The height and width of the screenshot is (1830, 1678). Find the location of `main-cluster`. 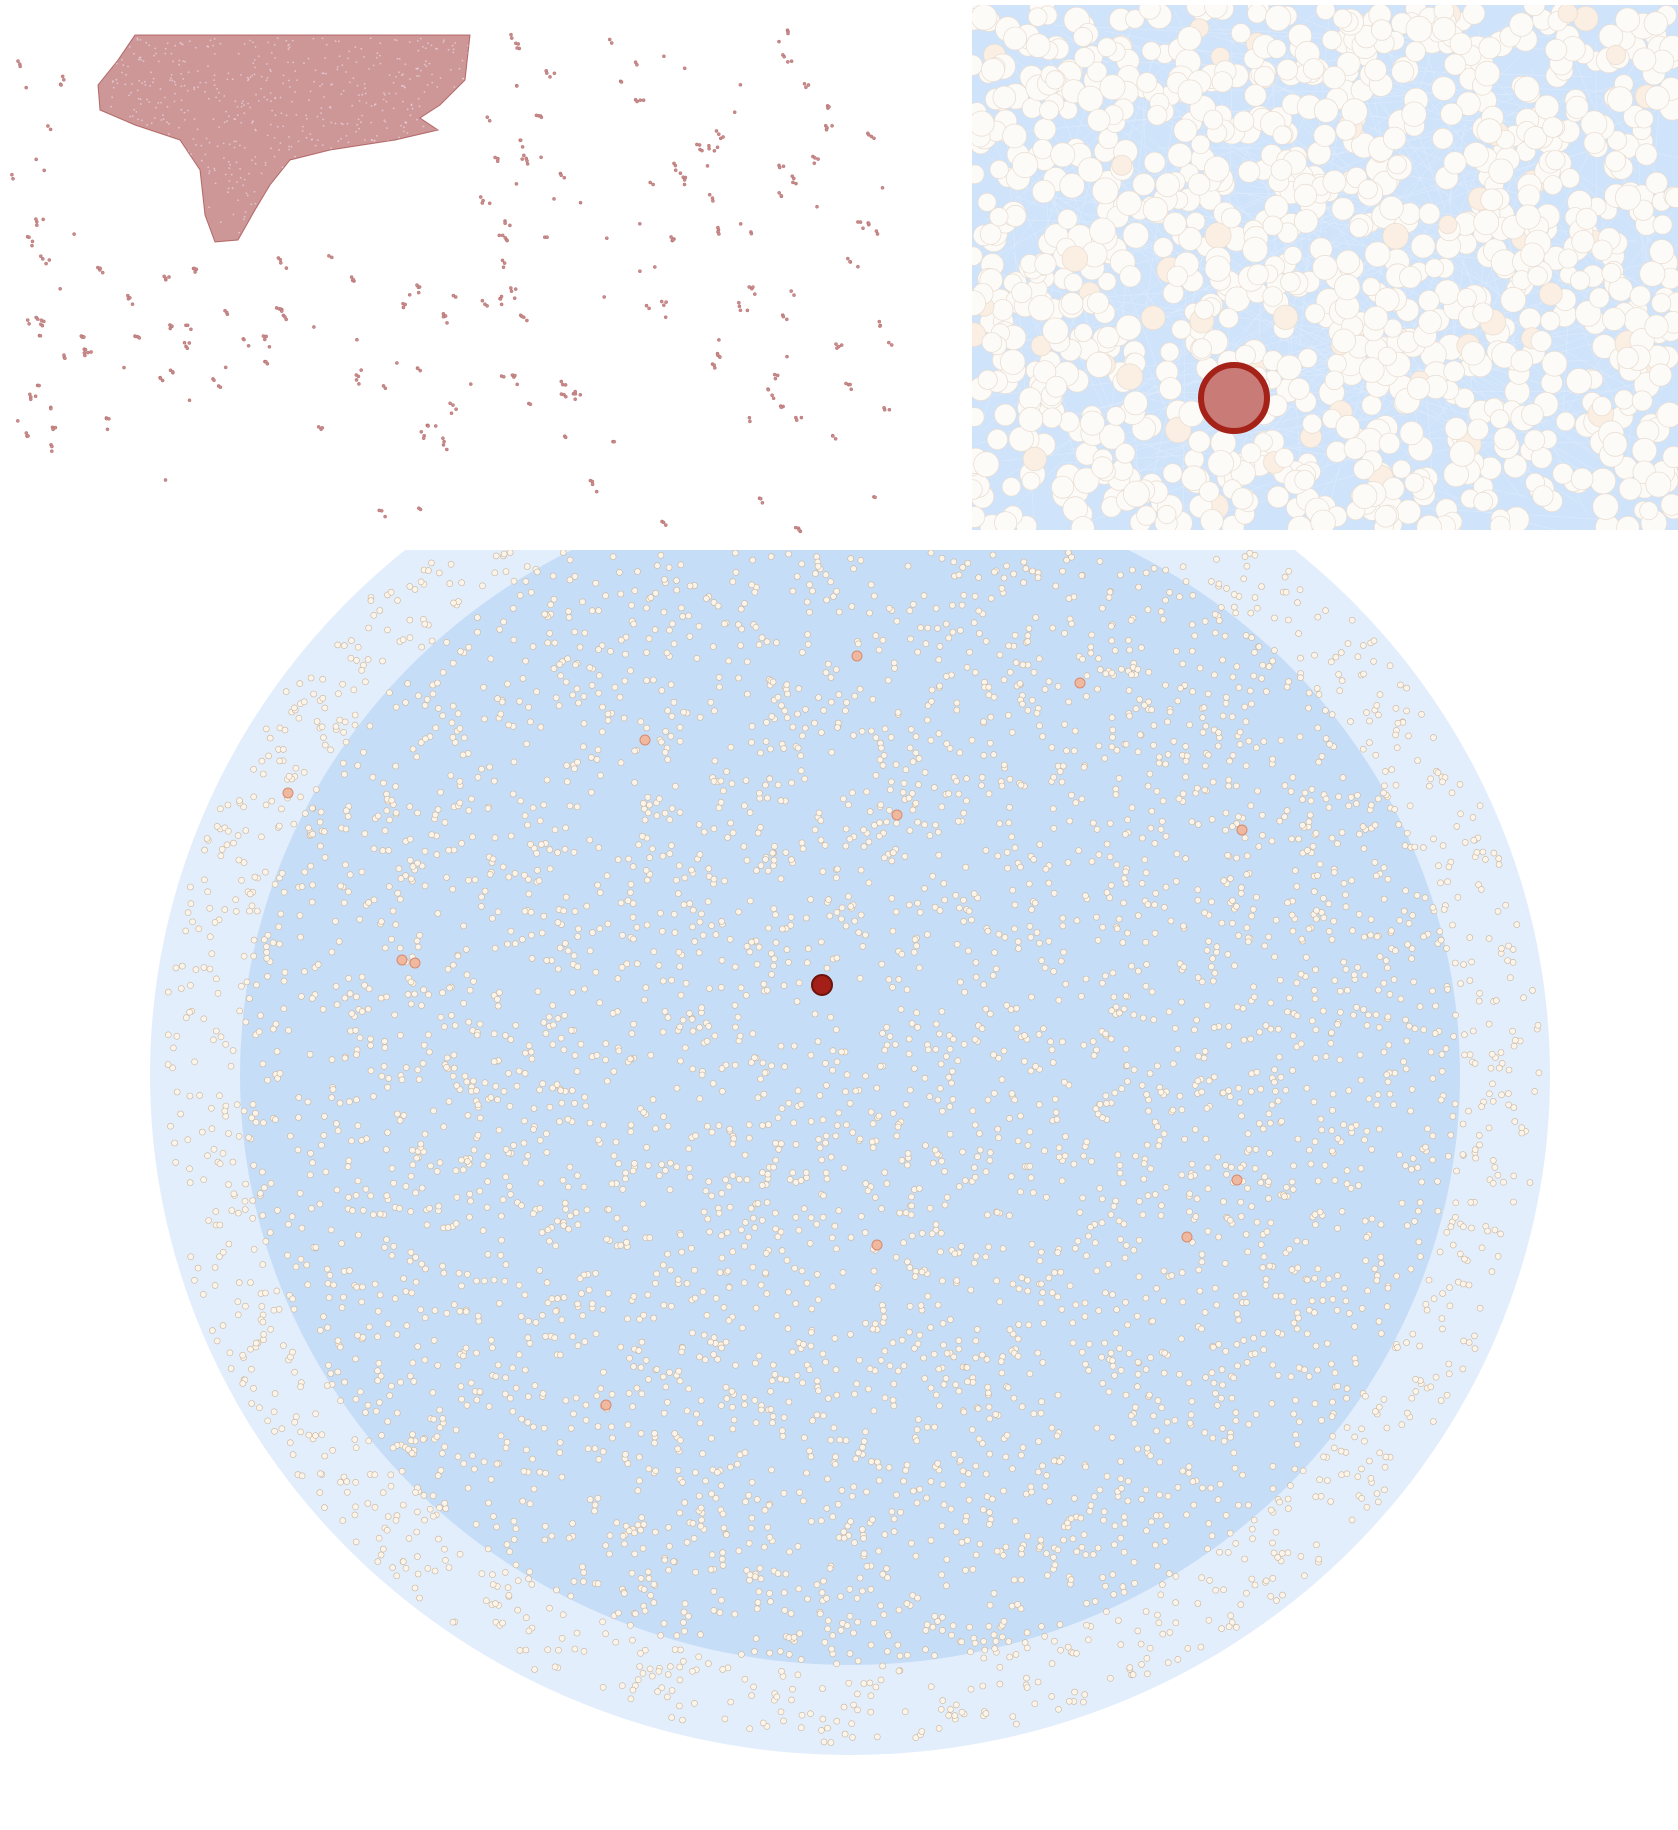

main-cluster is located at coordinates (284, 138).